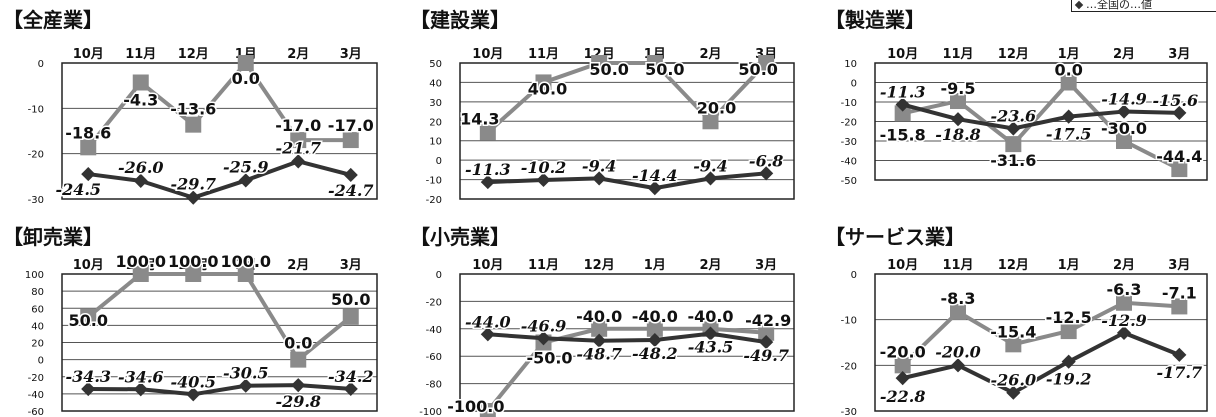 The height and width of the screenshot is (417, 1216). I want to click on data-label: -49.7, so click(766, 355).